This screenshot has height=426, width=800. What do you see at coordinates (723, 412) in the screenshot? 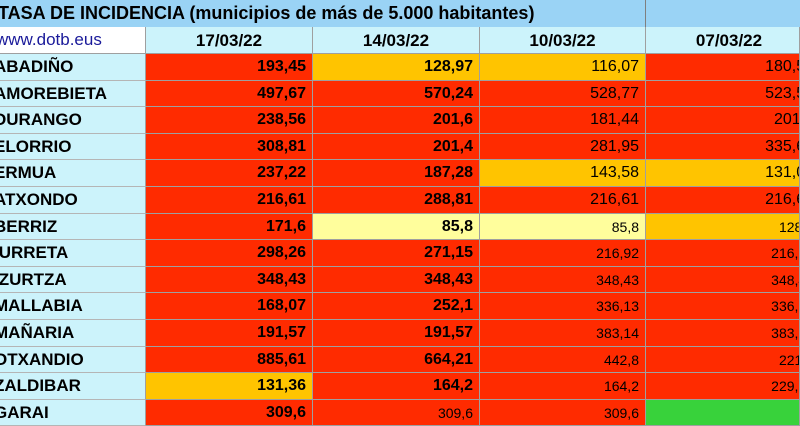
I see `incidence-value-cell` at bounding box center [723, 412].